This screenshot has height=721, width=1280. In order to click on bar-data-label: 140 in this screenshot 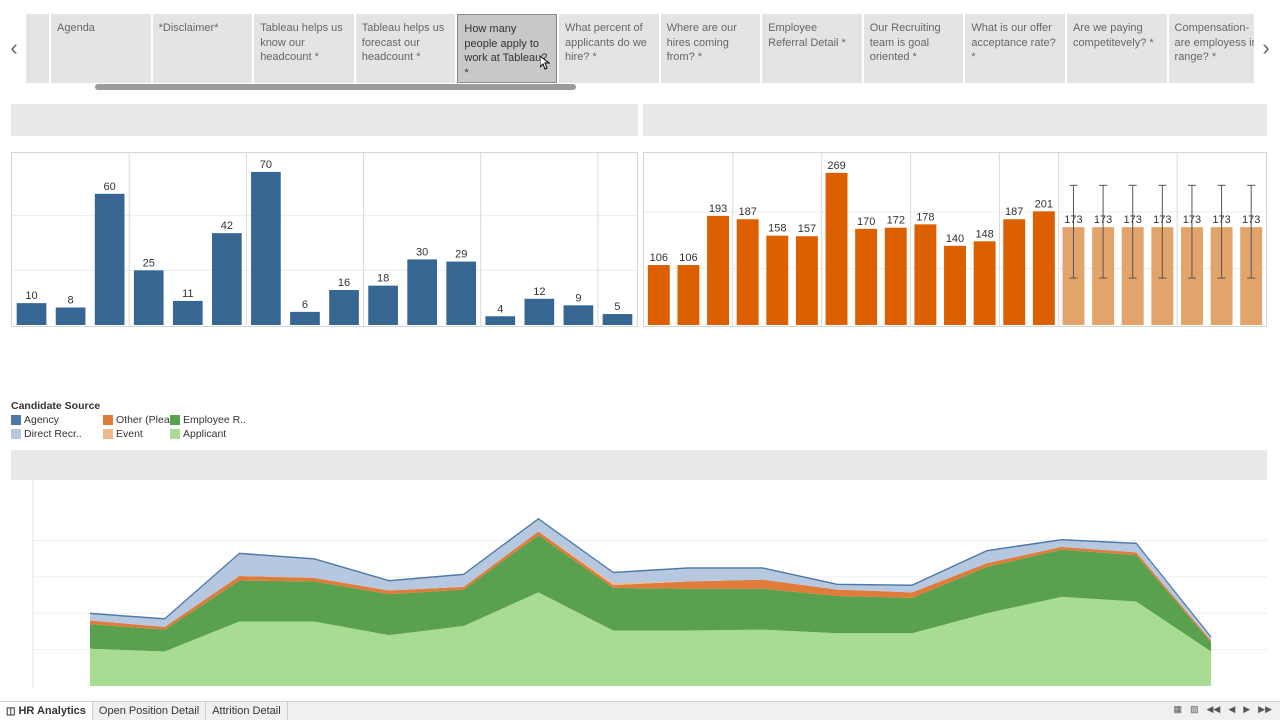, I will do `click(955, 239)`.